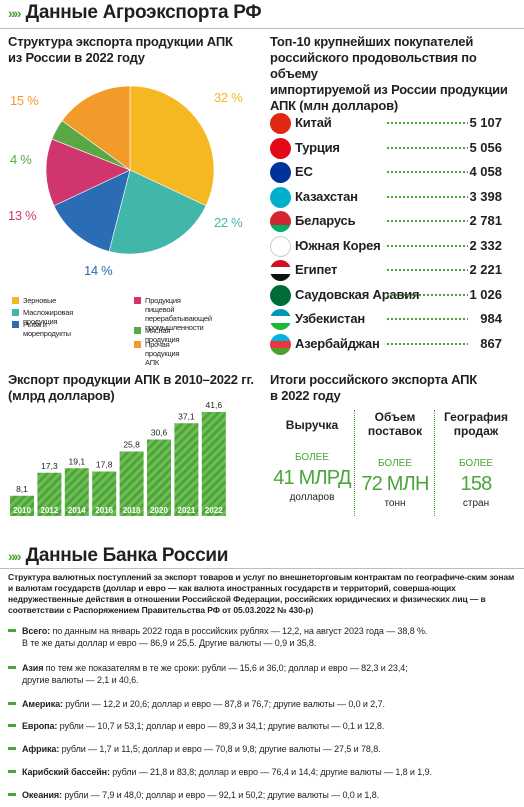  Describe the element at coordinates (77, 461) in the screenshot. I see `bar-value-label: 19,1` at that location.